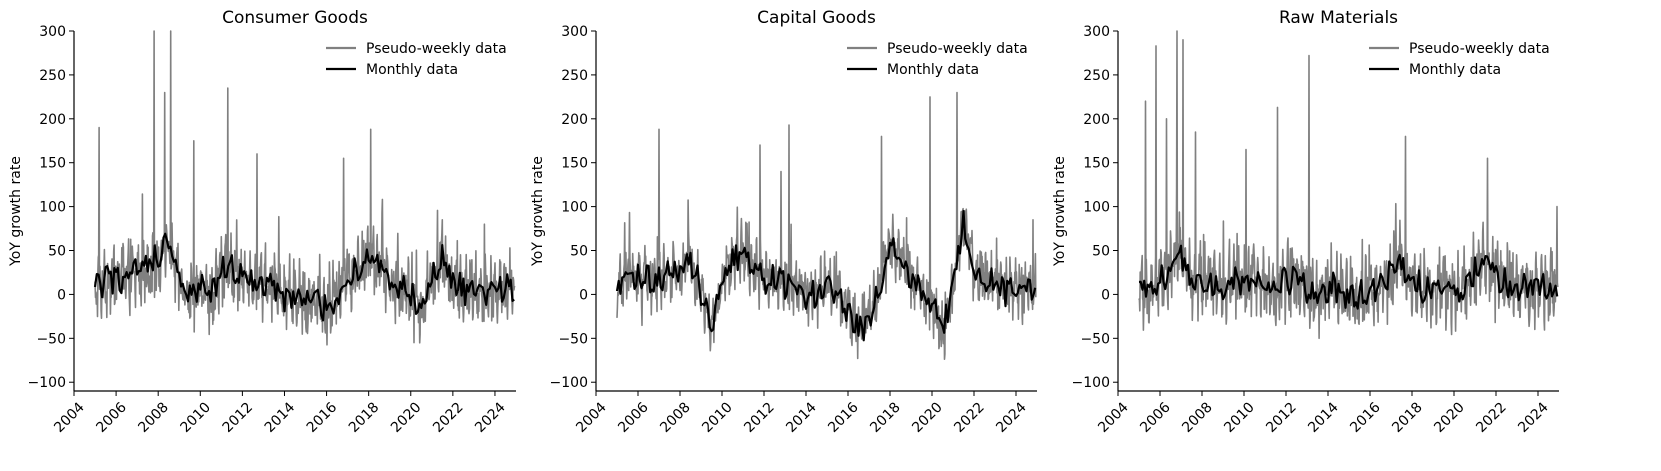 The height and width of the screenshot is (471, 1661). Describe the element at coordinates (816, 18) in the screenshot. I see `chart-title: Capital Goods` at that location.